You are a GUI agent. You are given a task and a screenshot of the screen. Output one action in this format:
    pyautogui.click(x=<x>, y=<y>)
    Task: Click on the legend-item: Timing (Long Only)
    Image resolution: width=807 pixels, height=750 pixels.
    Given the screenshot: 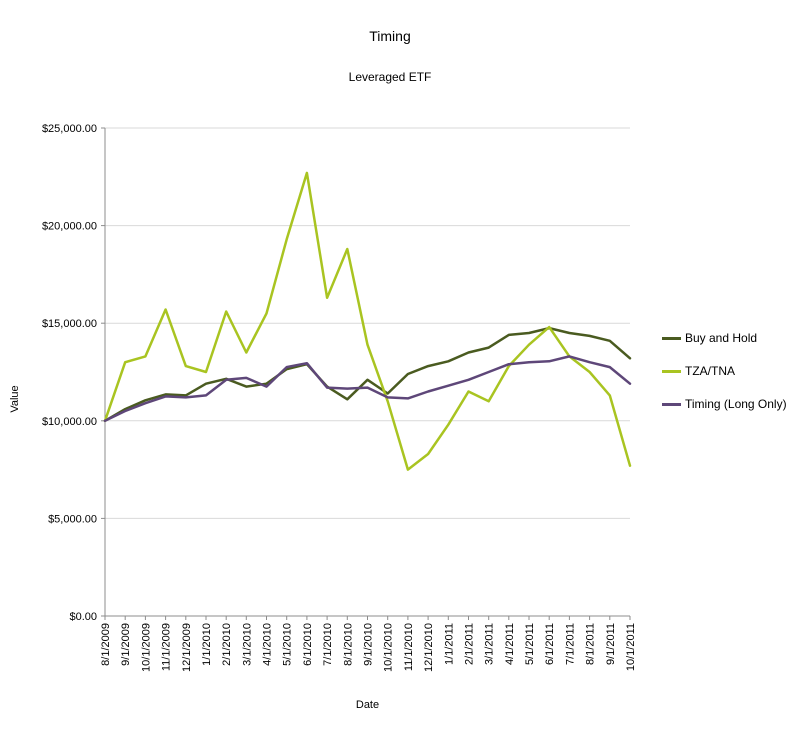 What is the action you would take?
    pyautogui.click(x=724, y=404)
    